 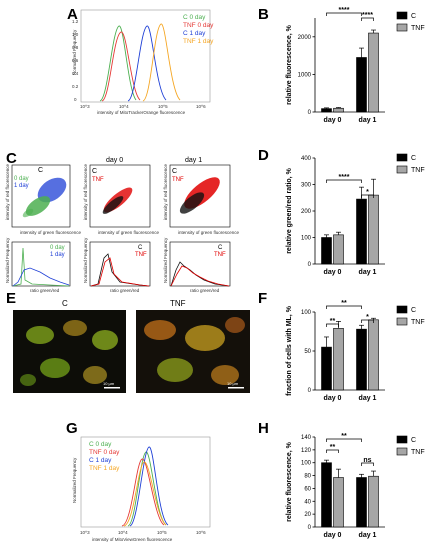 I want to click on significance-label: ****, so click(x=367, y=15).